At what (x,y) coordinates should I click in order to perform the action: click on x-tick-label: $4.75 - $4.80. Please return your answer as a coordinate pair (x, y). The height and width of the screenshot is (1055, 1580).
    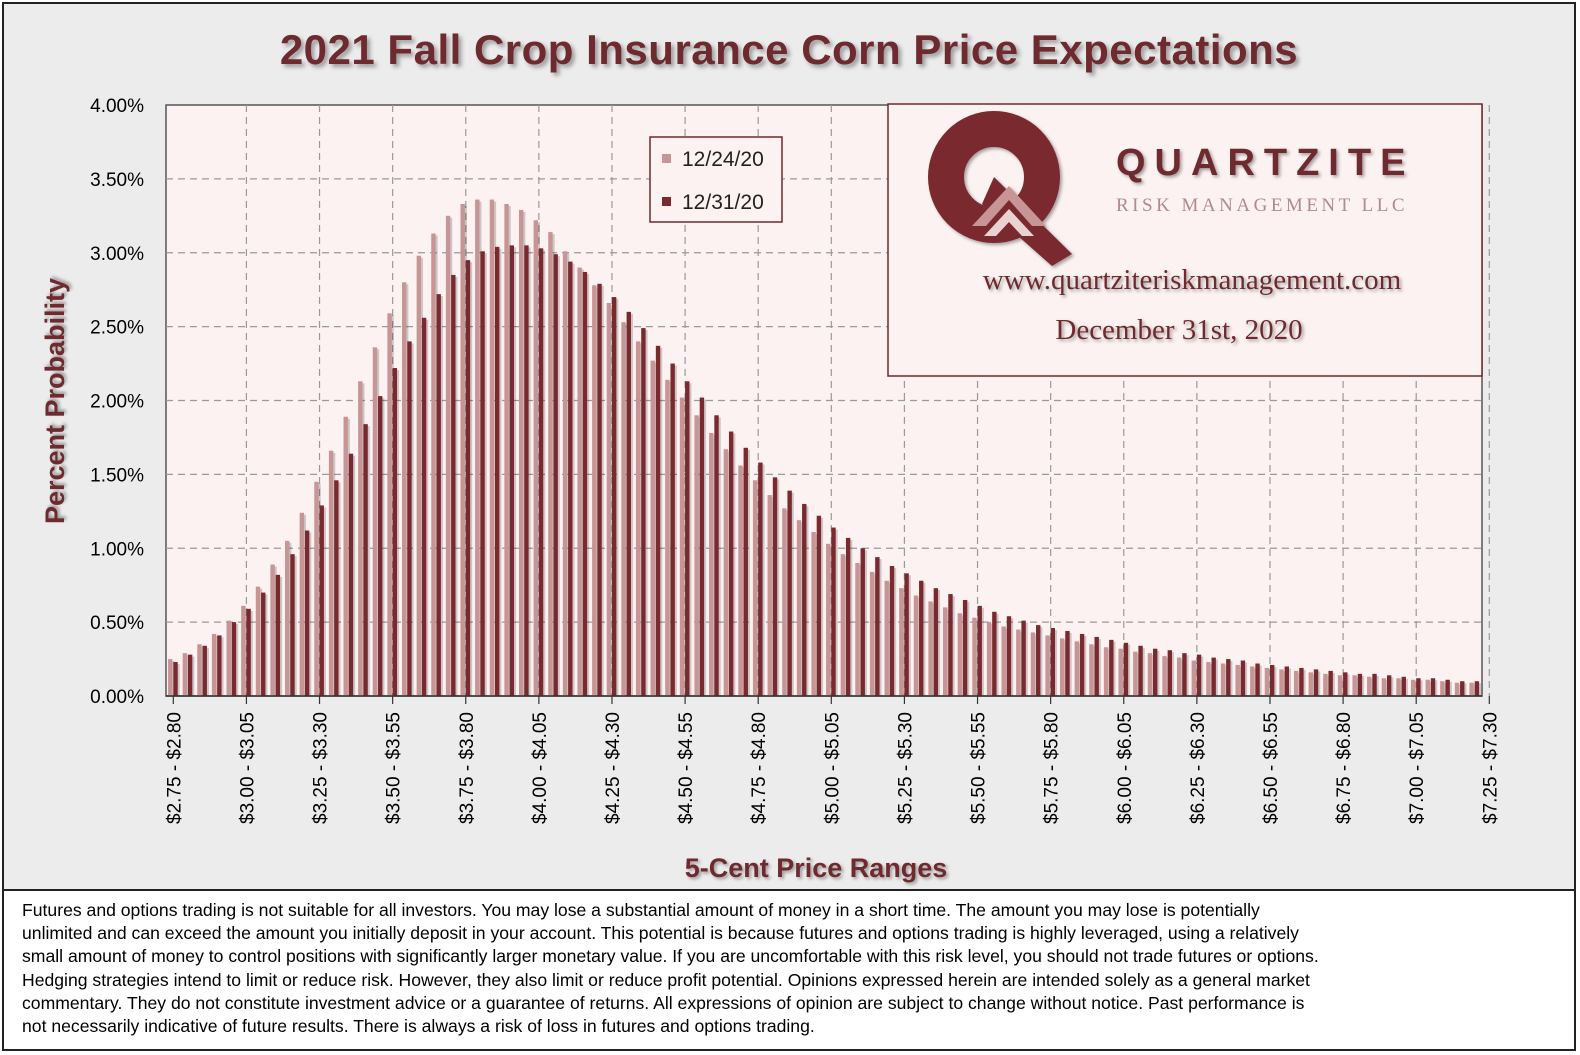
    Looking at the image, I should click on (759, 768).